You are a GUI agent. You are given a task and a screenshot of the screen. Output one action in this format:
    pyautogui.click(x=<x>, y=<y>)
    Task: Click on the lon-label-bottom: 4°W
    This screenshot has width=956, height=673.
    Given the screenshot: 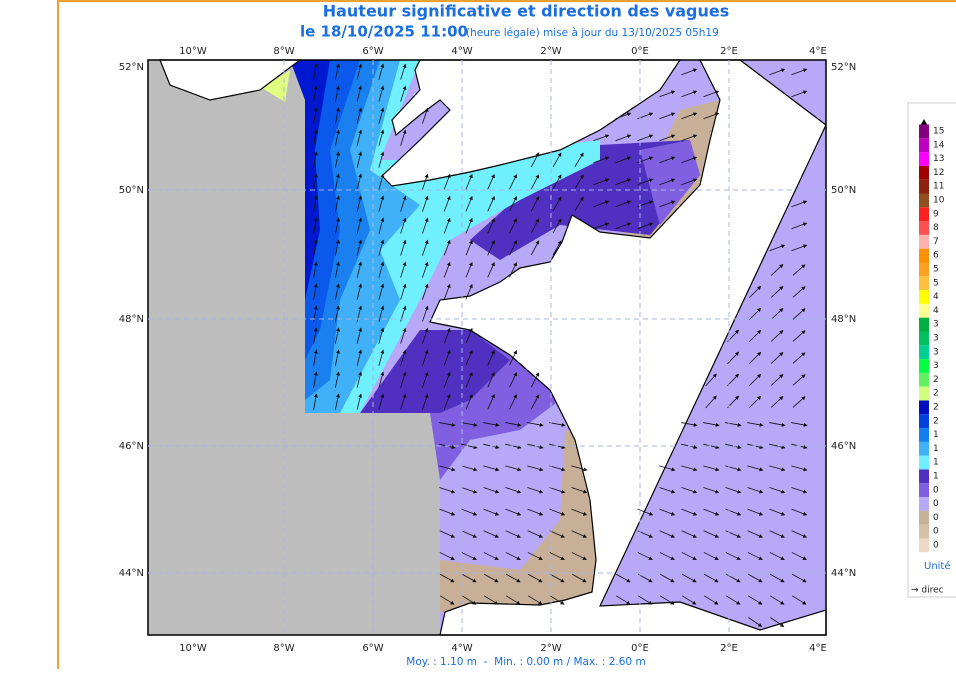 What is the action you would take?
    pyautogui.click(x=461, y=648)
    